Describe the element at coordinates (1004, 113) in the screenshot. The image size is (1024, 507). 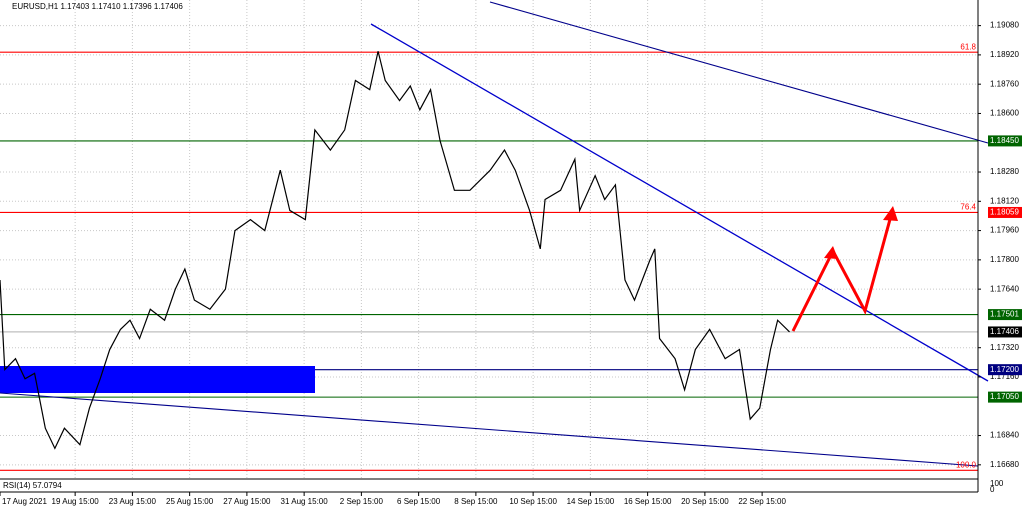
I see `y-tick-label: 1.18600` at that location.